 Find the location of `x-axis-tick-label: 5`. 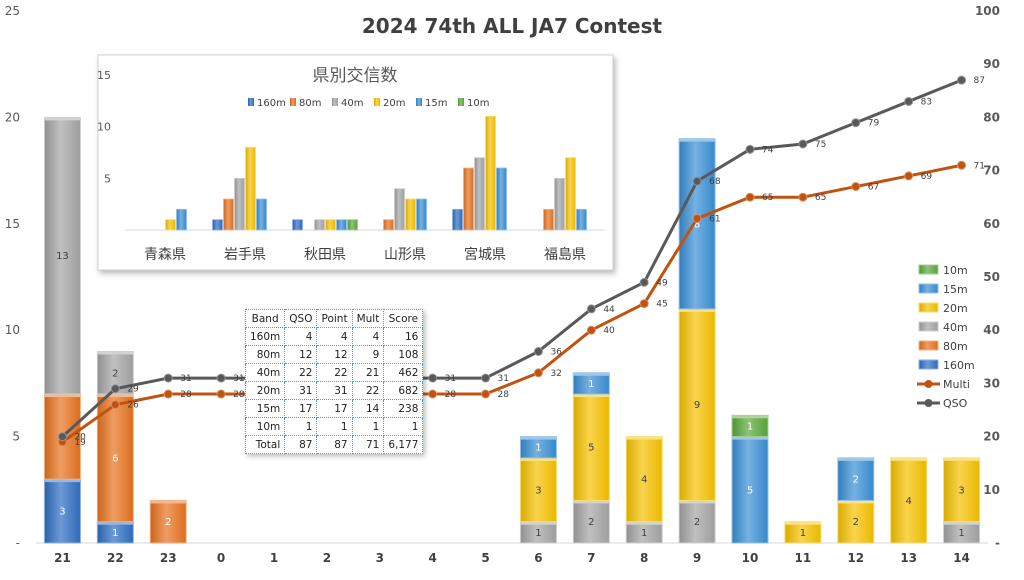

x-axis-tick-label: 5 is located at coordinates (485, 558).